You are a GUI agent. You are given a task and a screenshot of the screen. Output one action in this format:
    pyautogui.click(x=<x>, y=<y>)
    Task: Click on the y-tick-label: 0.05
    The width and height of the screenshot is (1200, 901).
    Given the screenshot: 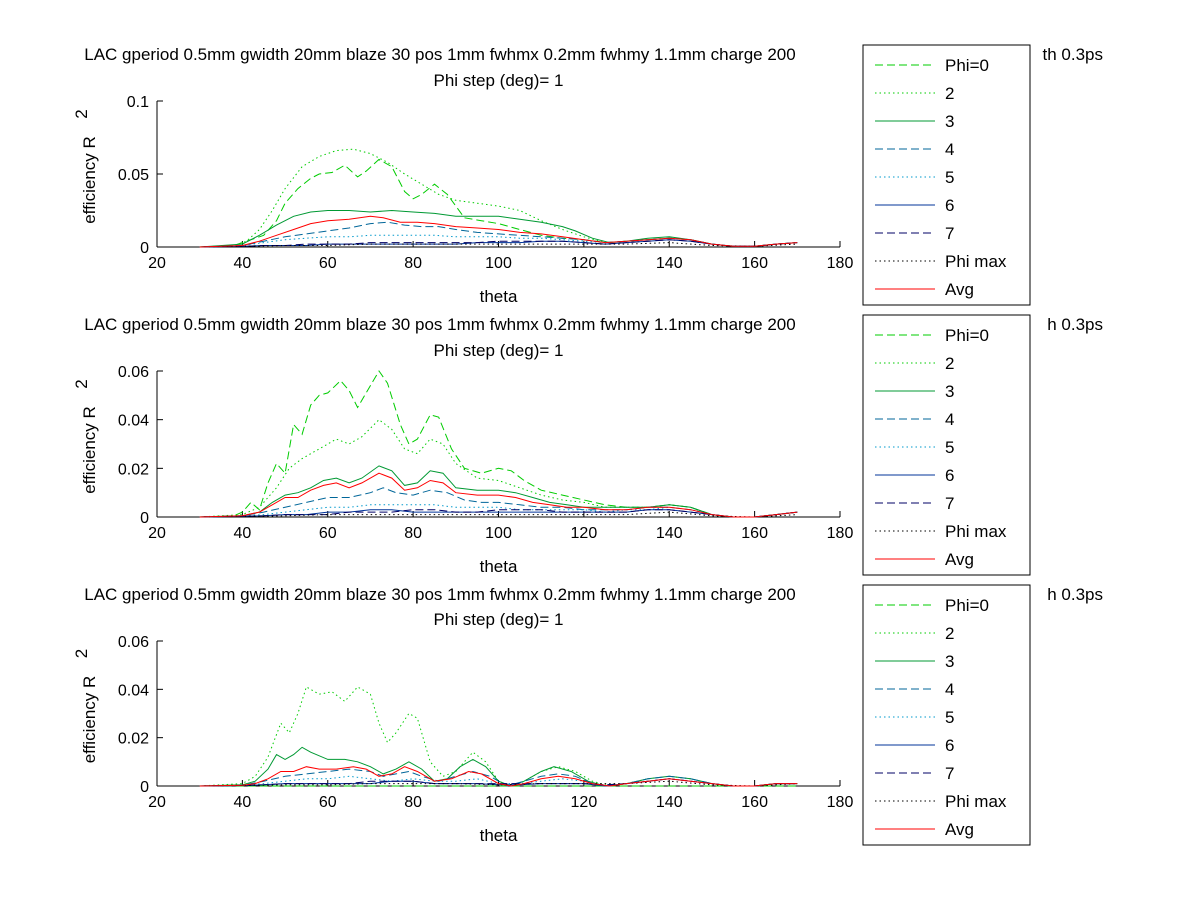 What is the action you would take?
    pyautogui.click(x=133, y=175)
    